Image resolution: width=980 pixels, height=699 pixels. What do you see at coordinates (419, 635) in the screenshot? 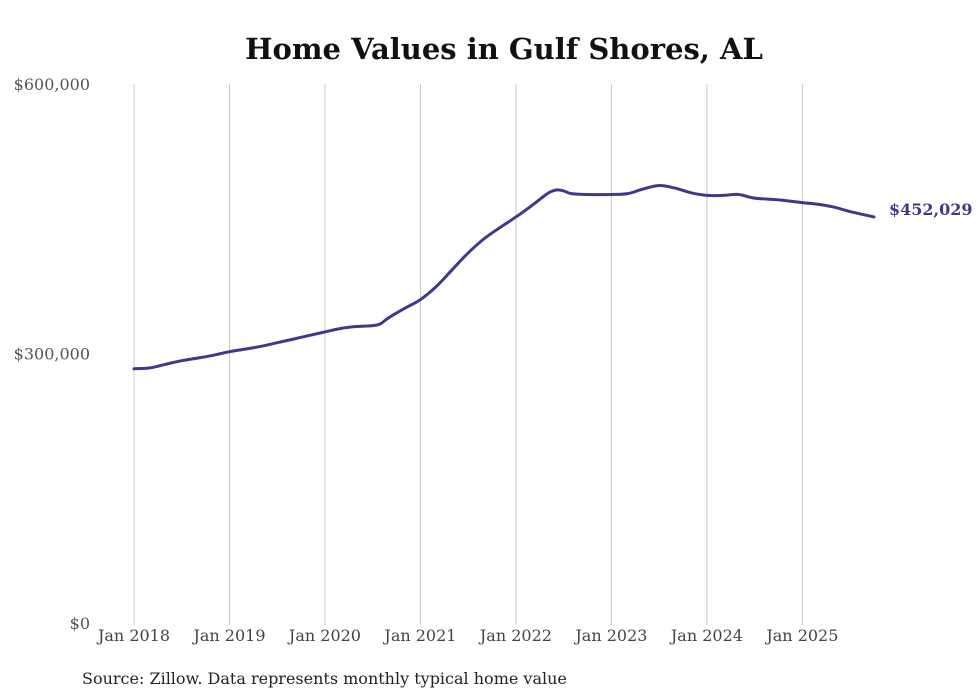
I see `x-tick-label: Jan 2021` at bounding box center [419, 635].